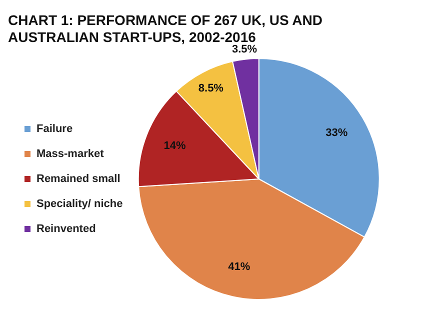  I want to click on legend-label: Failure, so click(54, 129).